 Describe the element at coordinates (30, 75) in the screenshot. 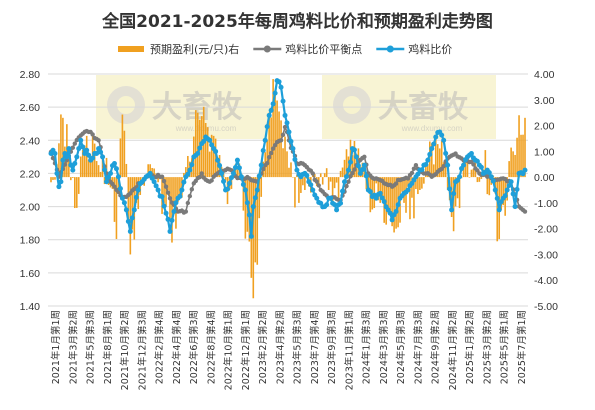

I see `left-tick-label: 2.80` at that location.